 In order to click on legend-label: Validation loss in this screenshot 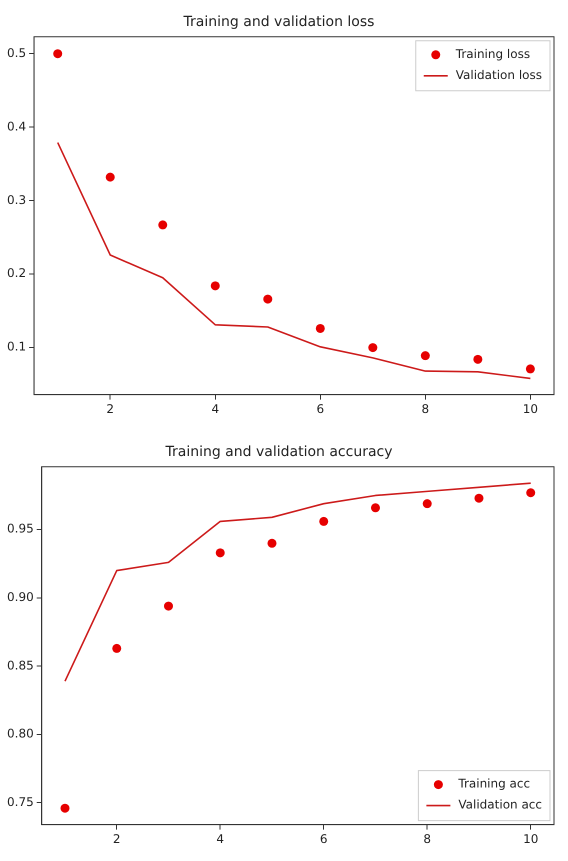, I will do `click(499, 75)`.